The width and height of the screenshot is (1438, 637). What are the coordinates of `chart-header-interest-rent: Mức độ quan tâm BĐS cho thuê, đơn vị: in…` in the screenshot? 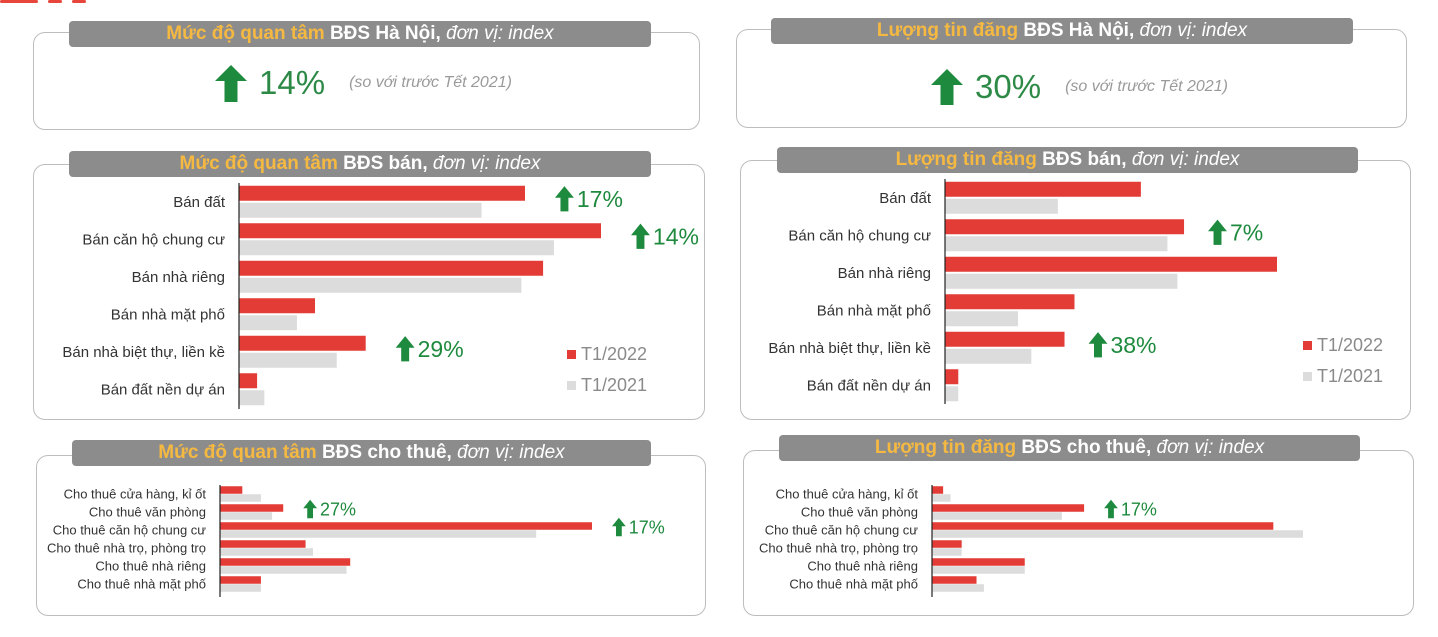 It's located at (361, 453).